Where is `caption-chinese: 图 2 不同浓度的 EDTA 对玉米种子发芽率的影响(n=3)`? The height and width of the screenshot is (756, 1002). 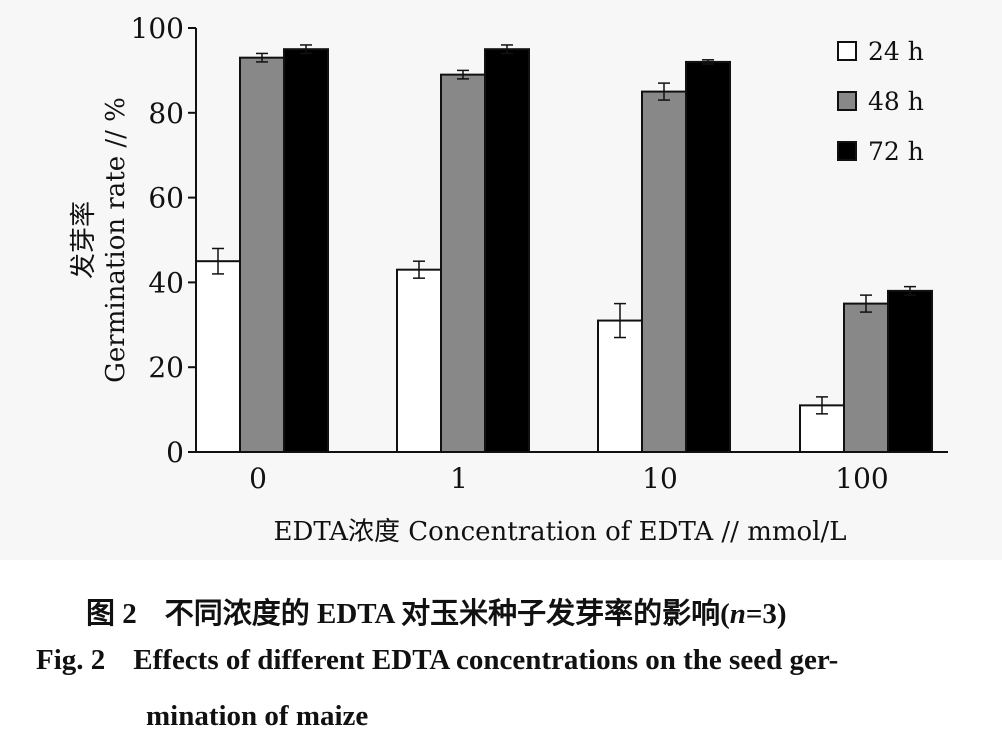 caption-chinese: 图 2 不同浓度的 EDTA 对玉米种子发芽率的影响(n=3) is located at coordinates (436, 611).